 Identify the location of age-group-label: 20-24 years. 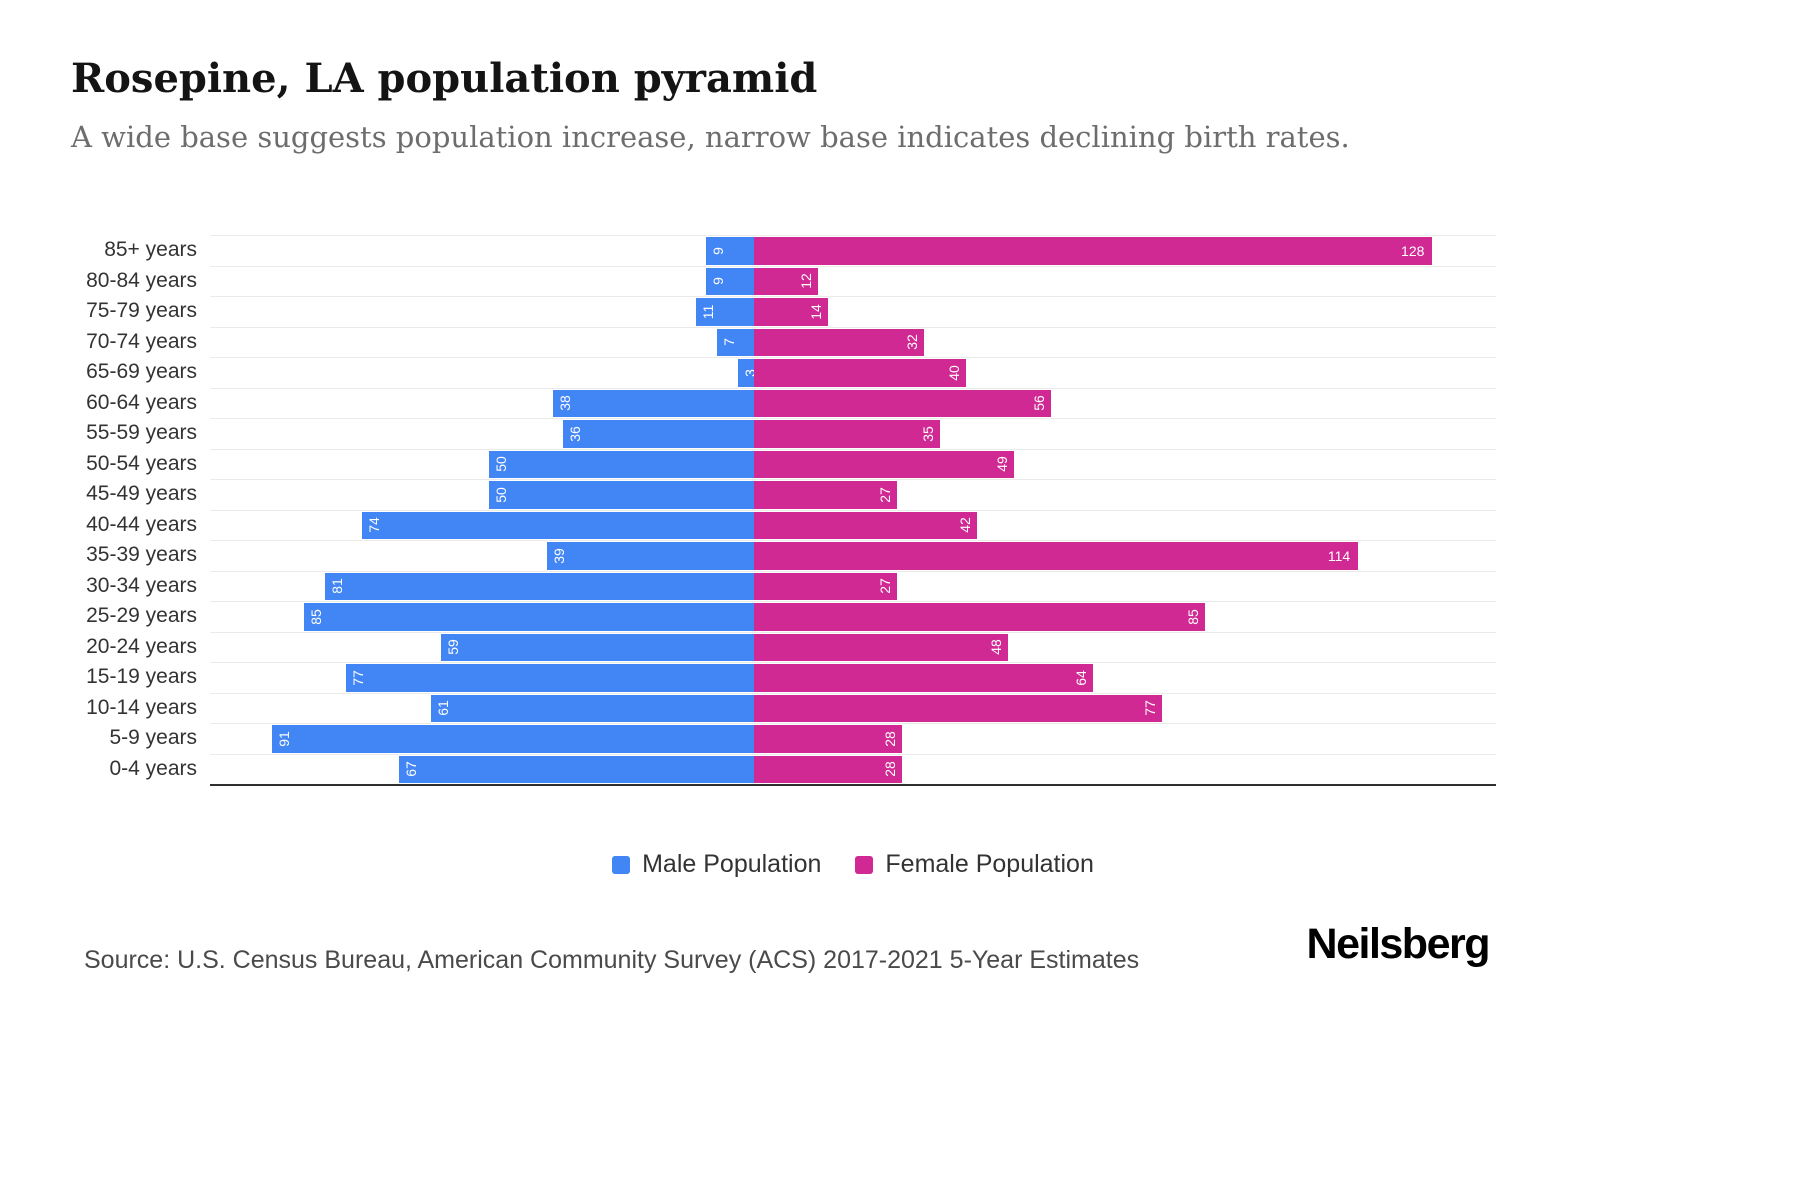
(141, 646).